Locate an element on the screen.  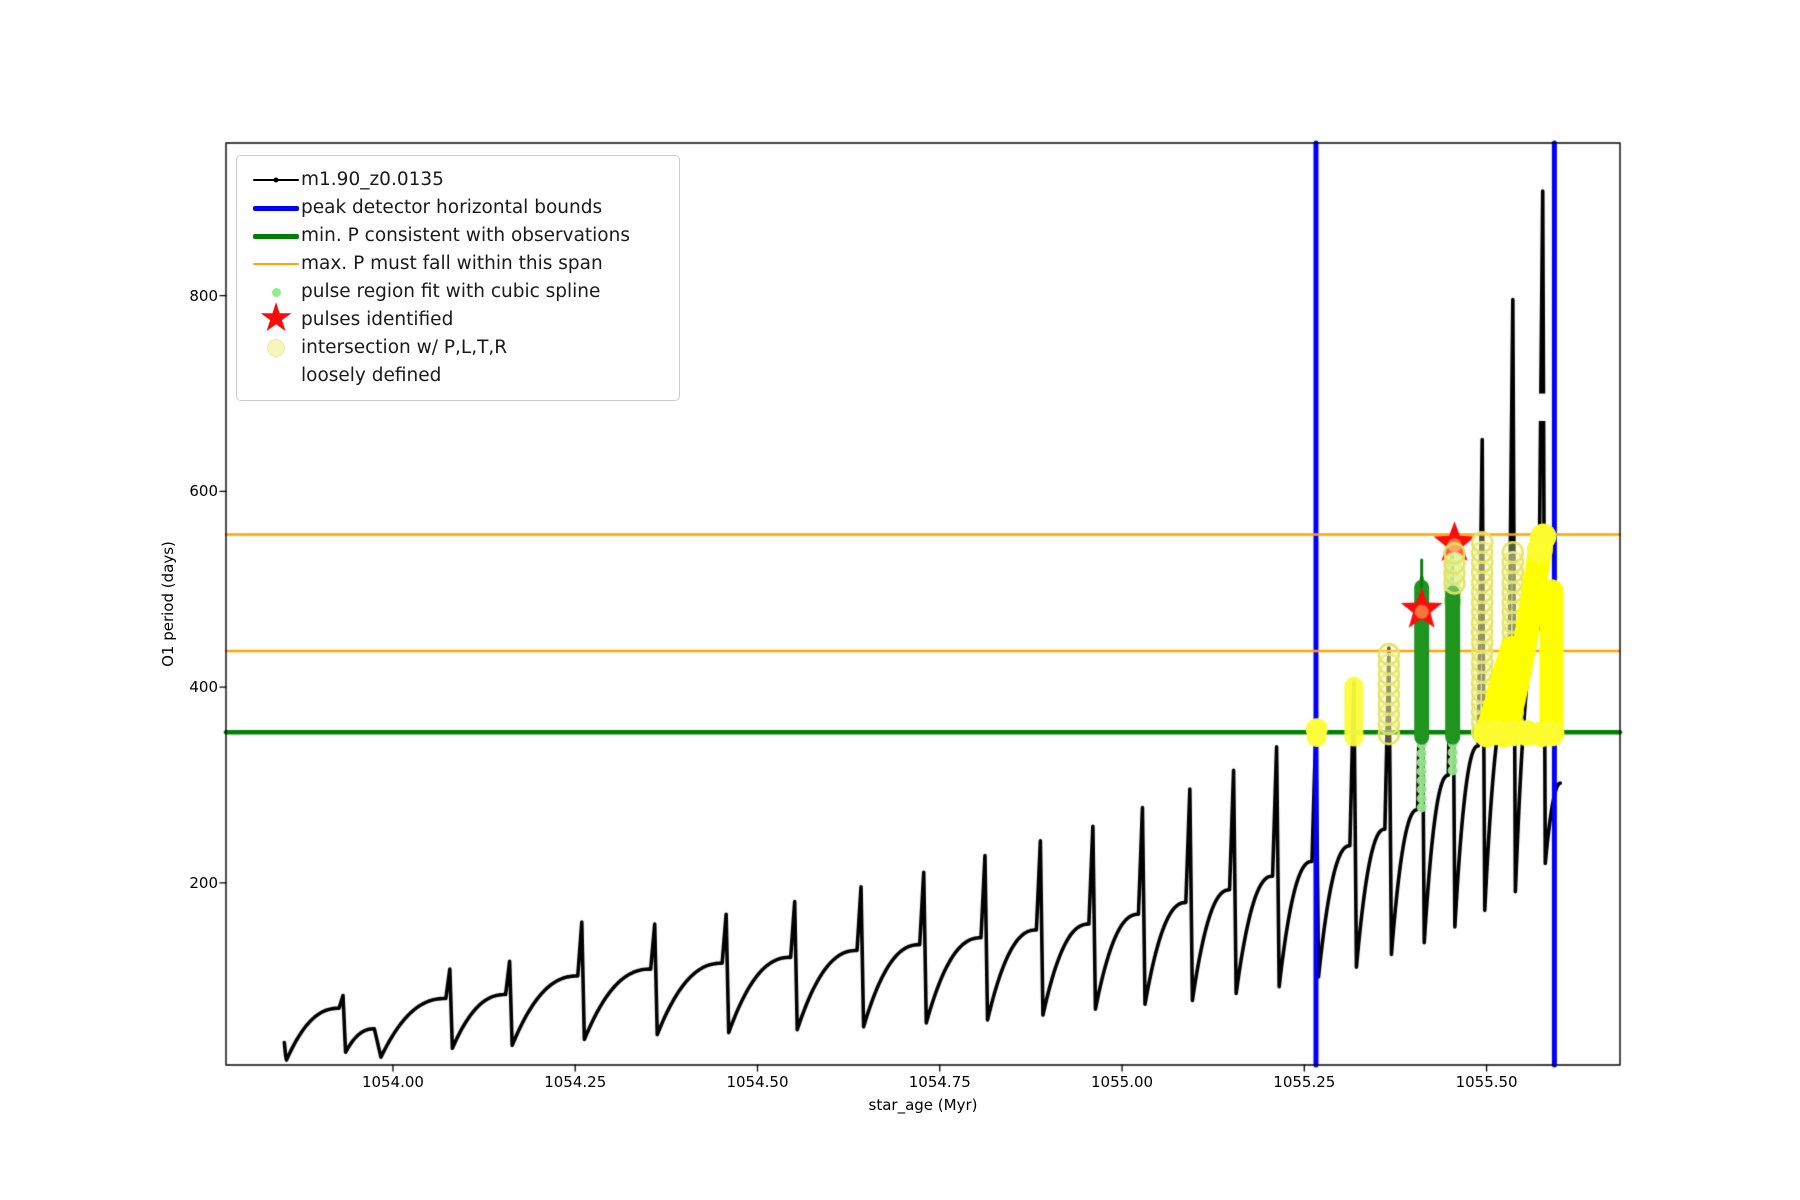
x-tick-label: 1055.00 is located at coordinates (1122, 1082).